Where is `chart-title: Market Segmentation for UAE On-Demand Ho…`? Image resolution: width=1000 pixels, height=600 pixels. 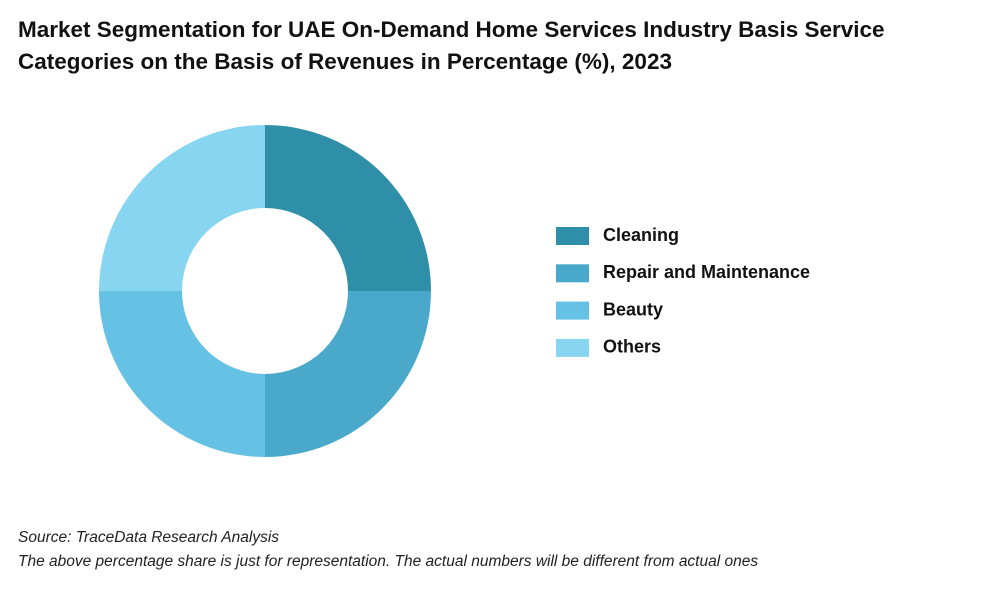 chart-title: Market Segmentation for UAE On-Demand Ho… is located at coordinates (451, 45).